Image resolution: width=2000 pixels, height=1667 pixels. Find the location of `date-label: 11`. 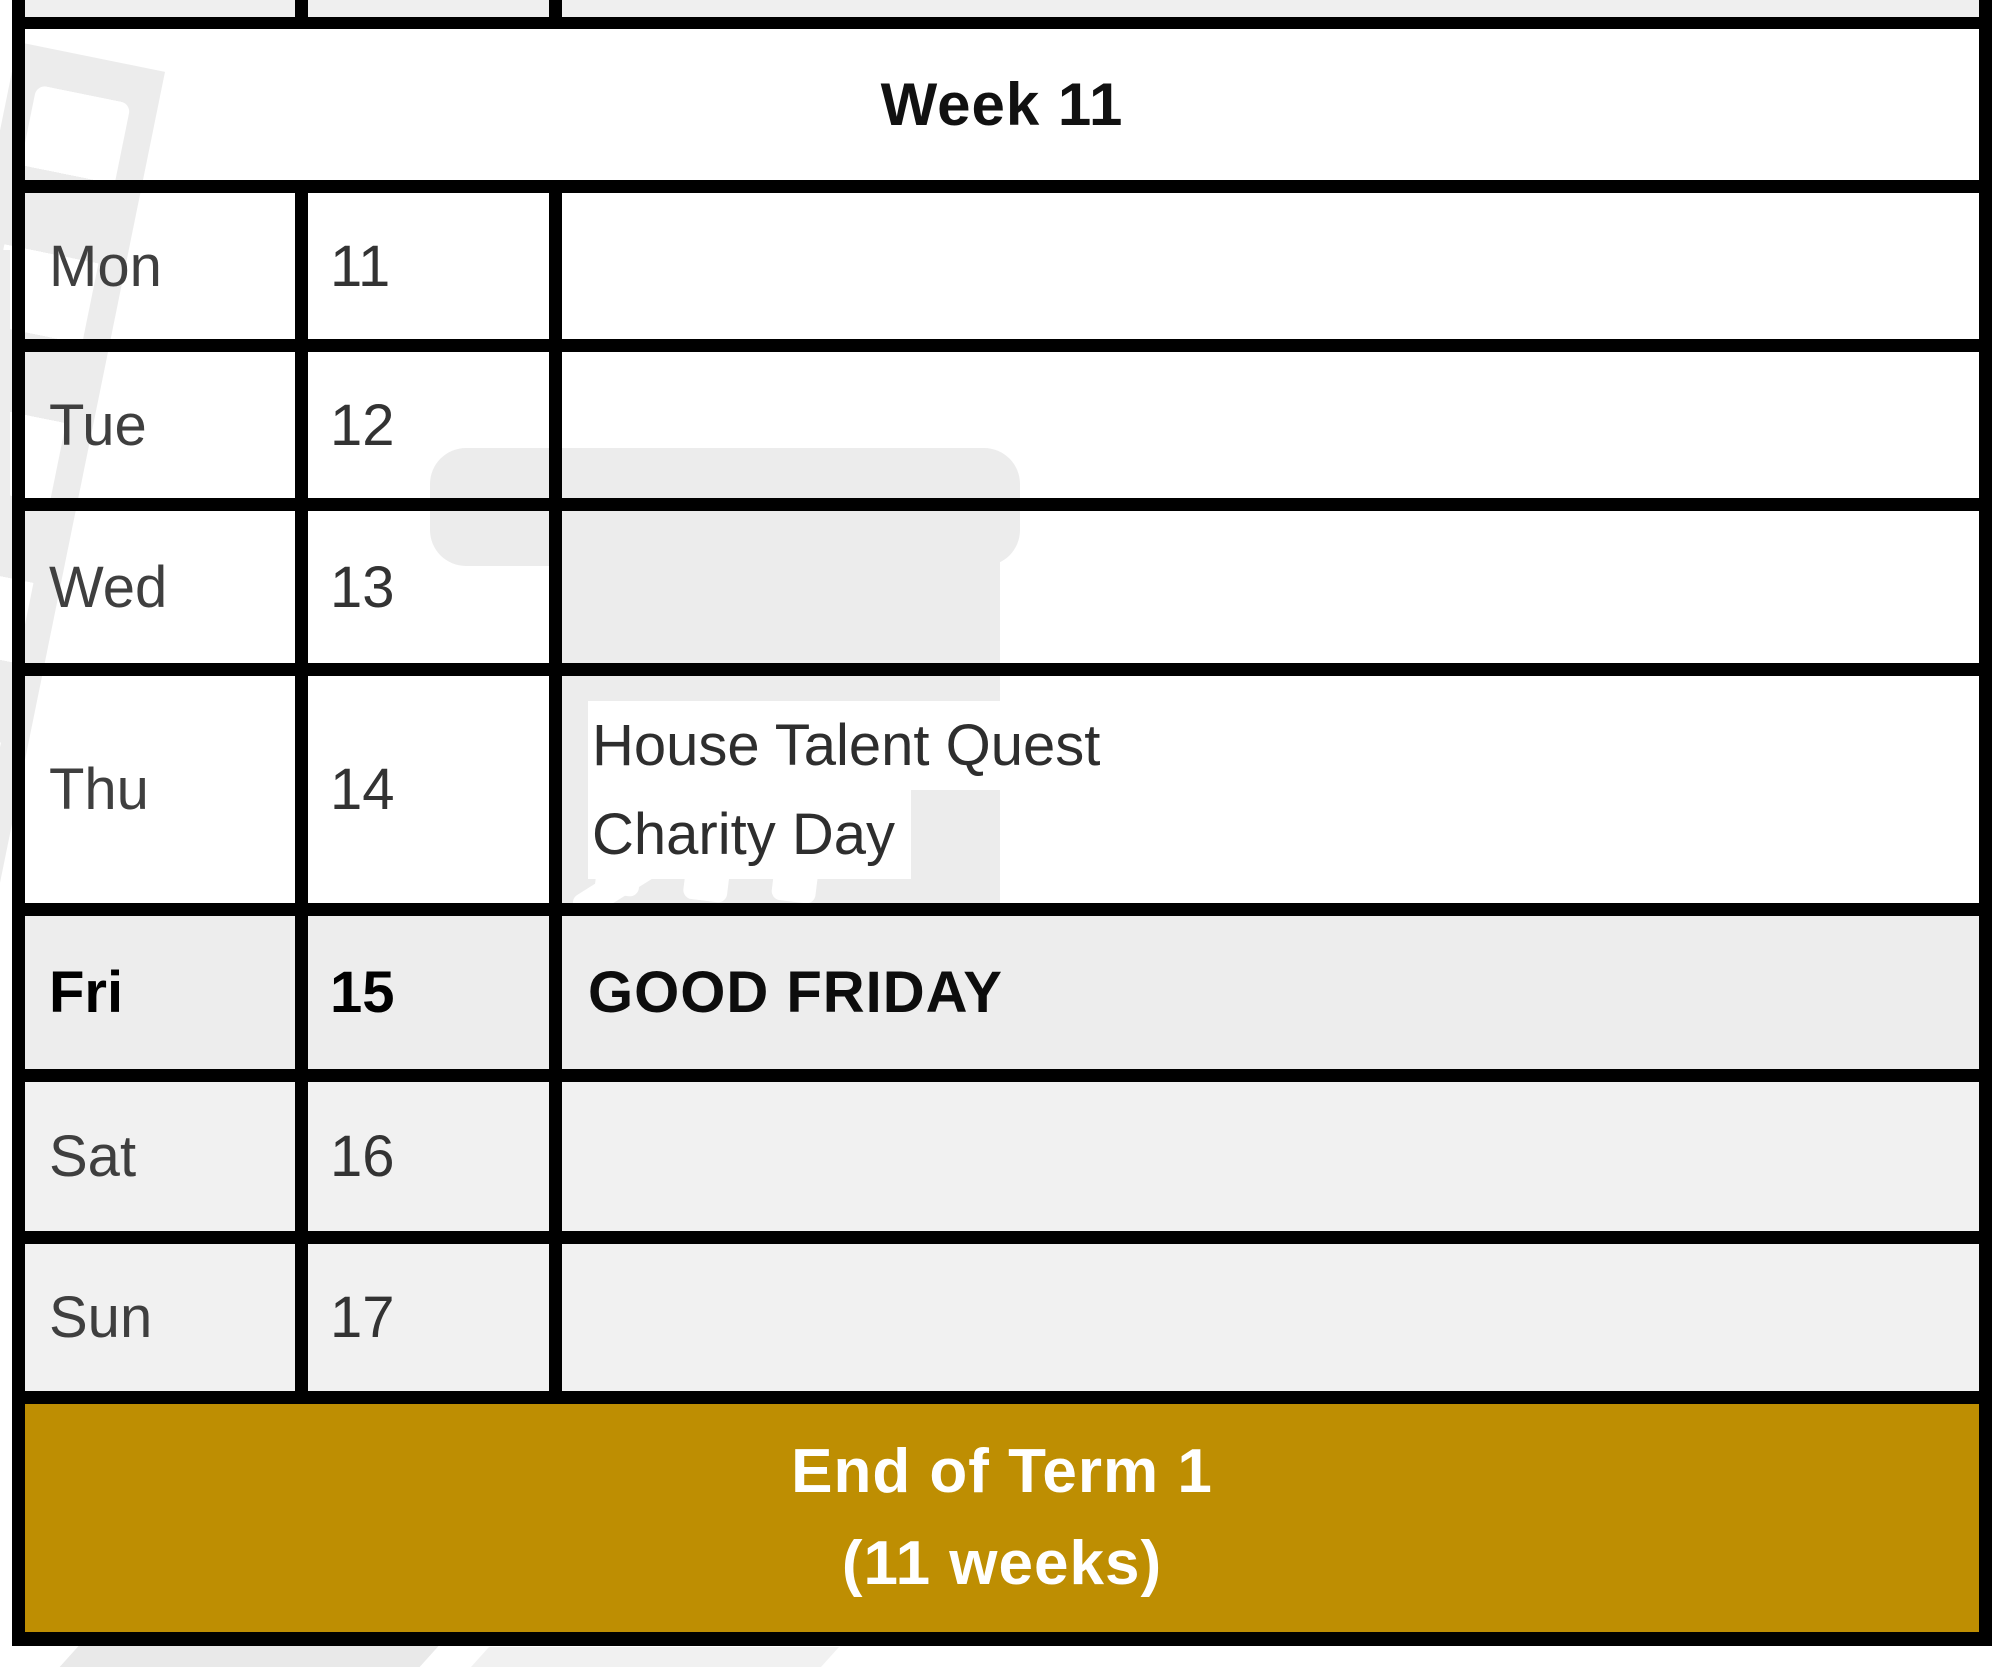

date-label: 11 is located at coordinates (360, 266).